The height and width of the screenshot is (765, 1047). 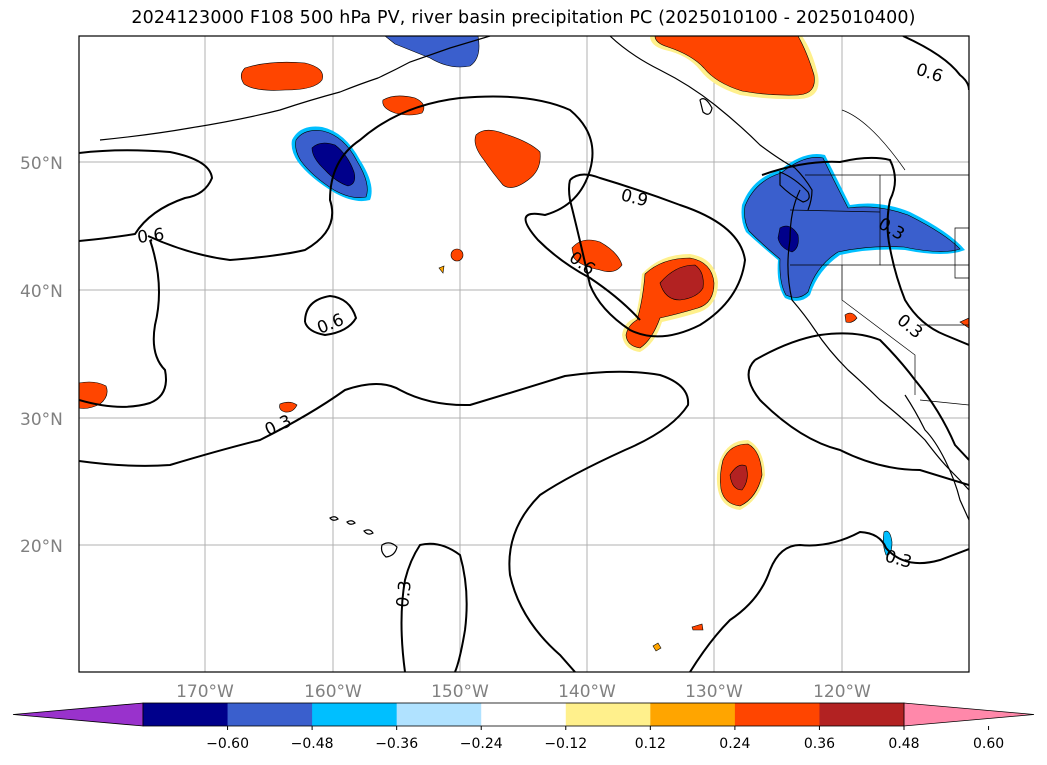 What do you see at coordinates (333, 164) in the screenshot?
I see `negative-anomaly-west-pacific-core` at bounding box center [333, 164].